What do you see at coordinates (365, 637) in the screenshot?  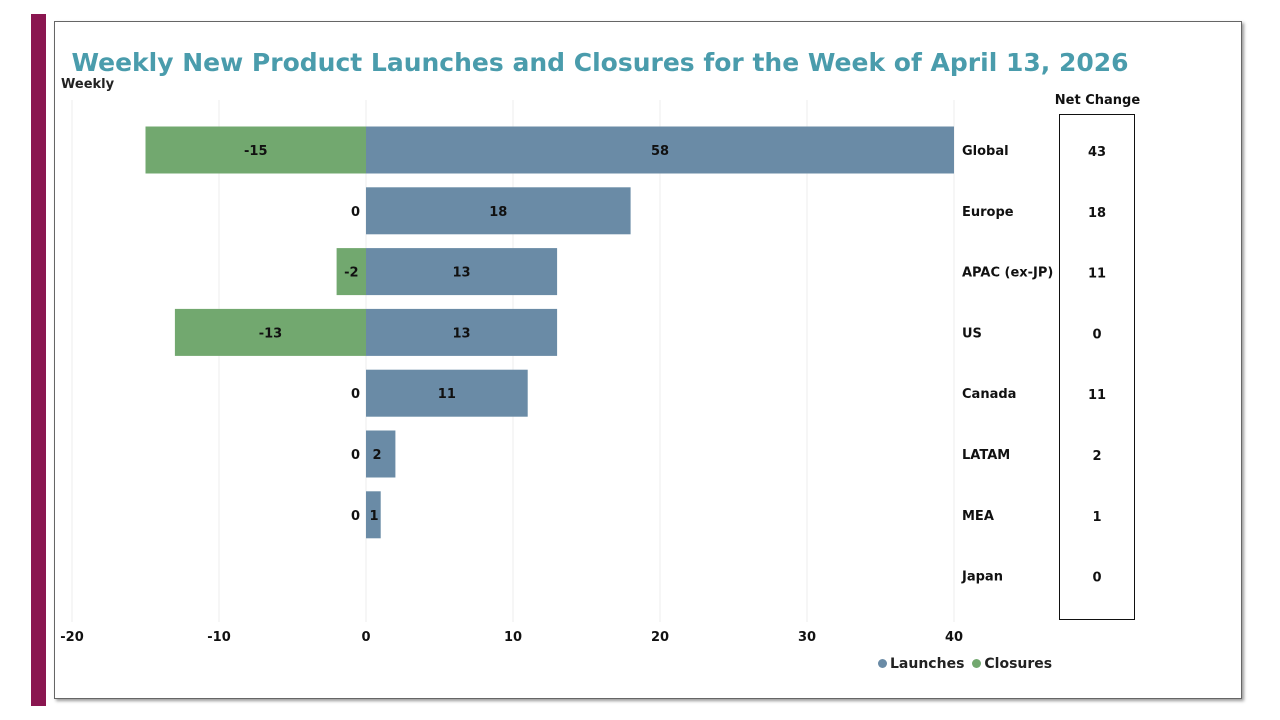 I see `x-tick-label: 0` at bounding box center [365, 637].